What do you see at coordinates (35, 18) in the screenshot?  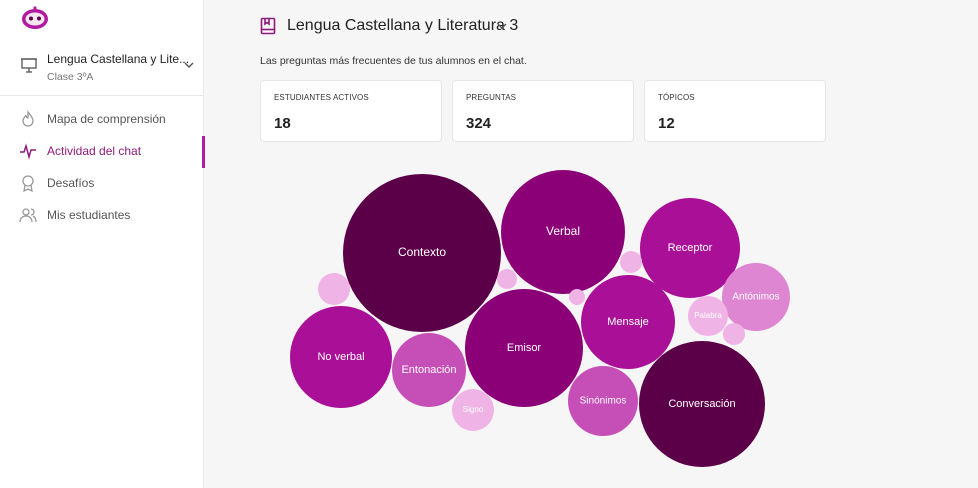 I see `robot-face-icon` at bounding box center [35, 18].